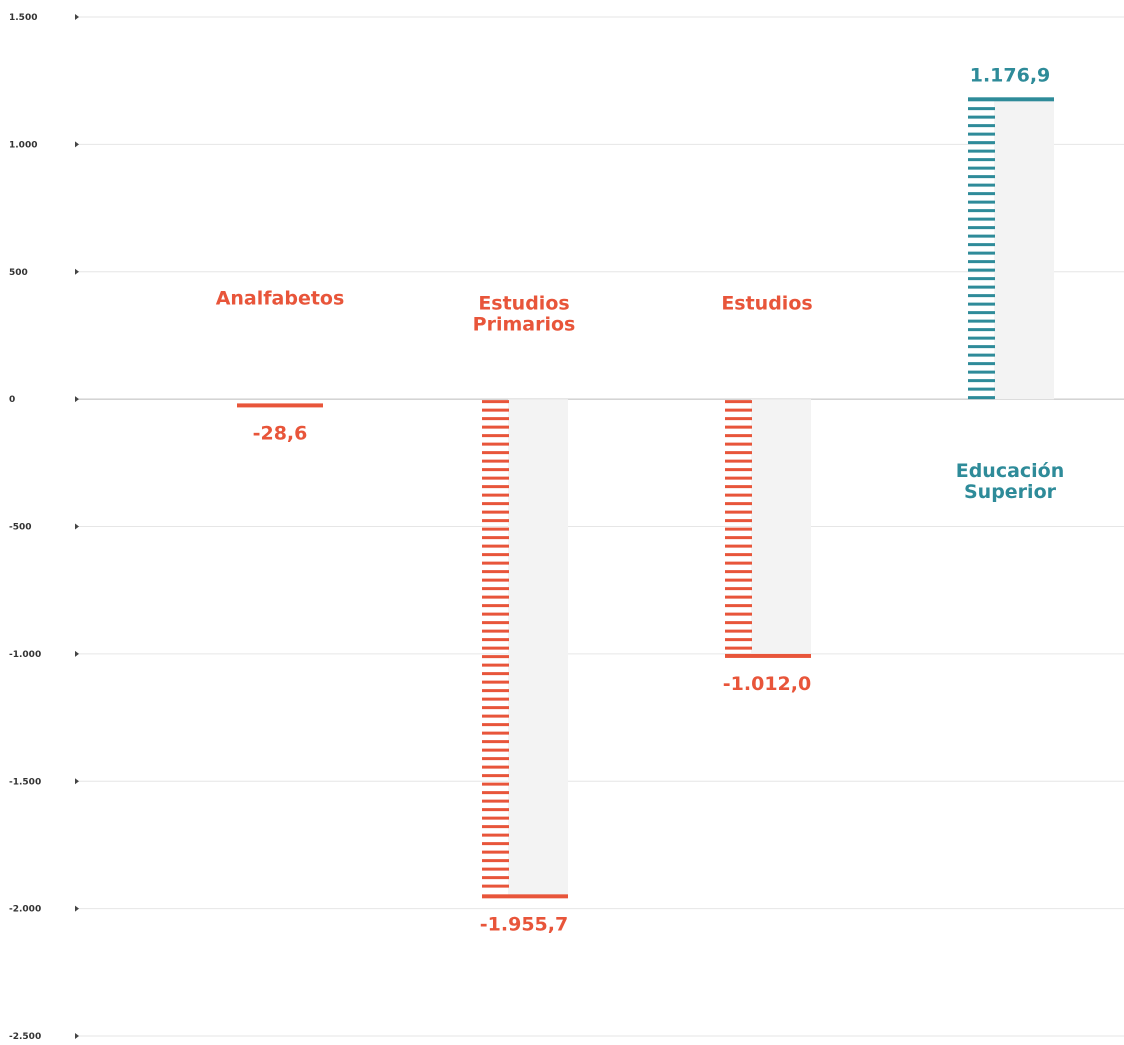  I want to click on y-tick-label: 1.000, so click(23, 145).